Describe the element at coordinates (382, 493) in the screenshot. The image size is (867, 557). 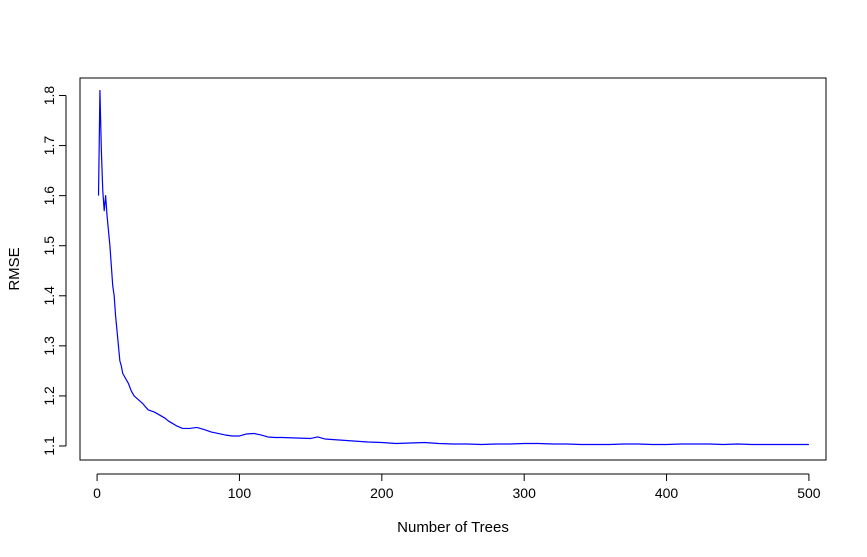
I see `x-tick-label: 200` at that location.